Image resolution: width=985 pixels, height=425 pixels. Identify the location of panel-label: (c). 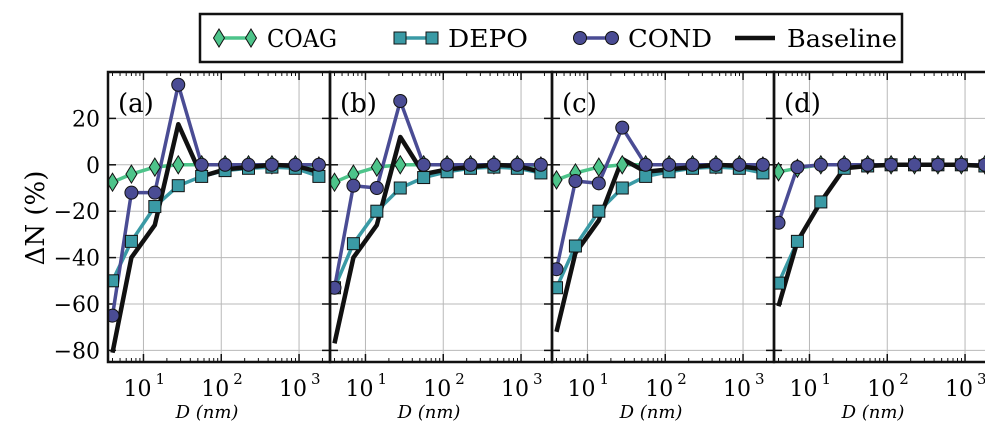
(579, 104).